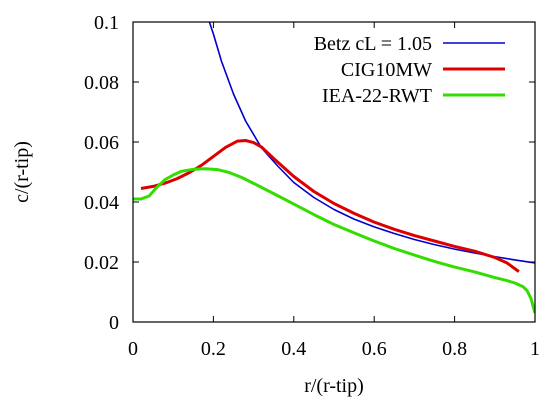 Image resolution: width=550 pixels, height=411 pixels. I want to click on y-tick-label: 0.08, so click(101, 83).